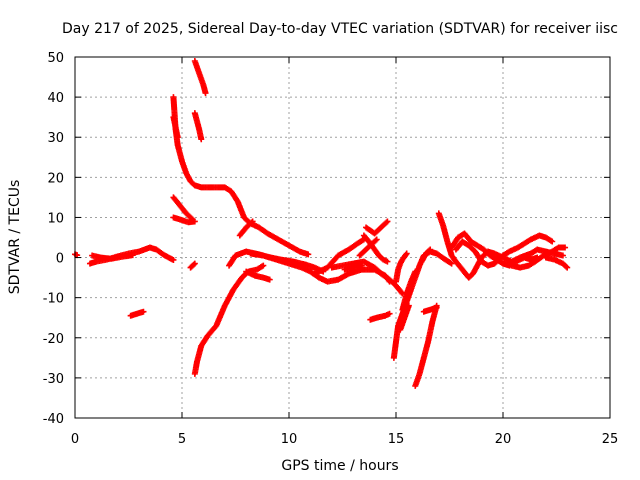 The image size is (640, 480). What do you see at coordinates (53, 299) in the screenshot?
I see `y-tick-label: -10` at bounding box center [53, 299].